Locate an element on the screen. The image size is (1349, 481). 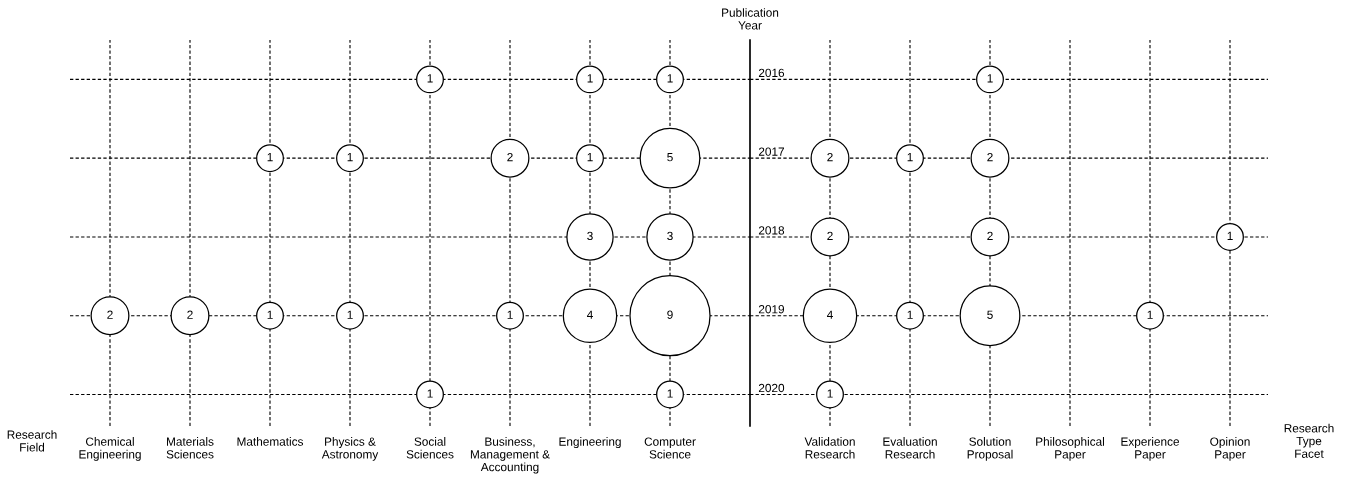
y-tick-label: 2020 is located at coordinates (771, 388).